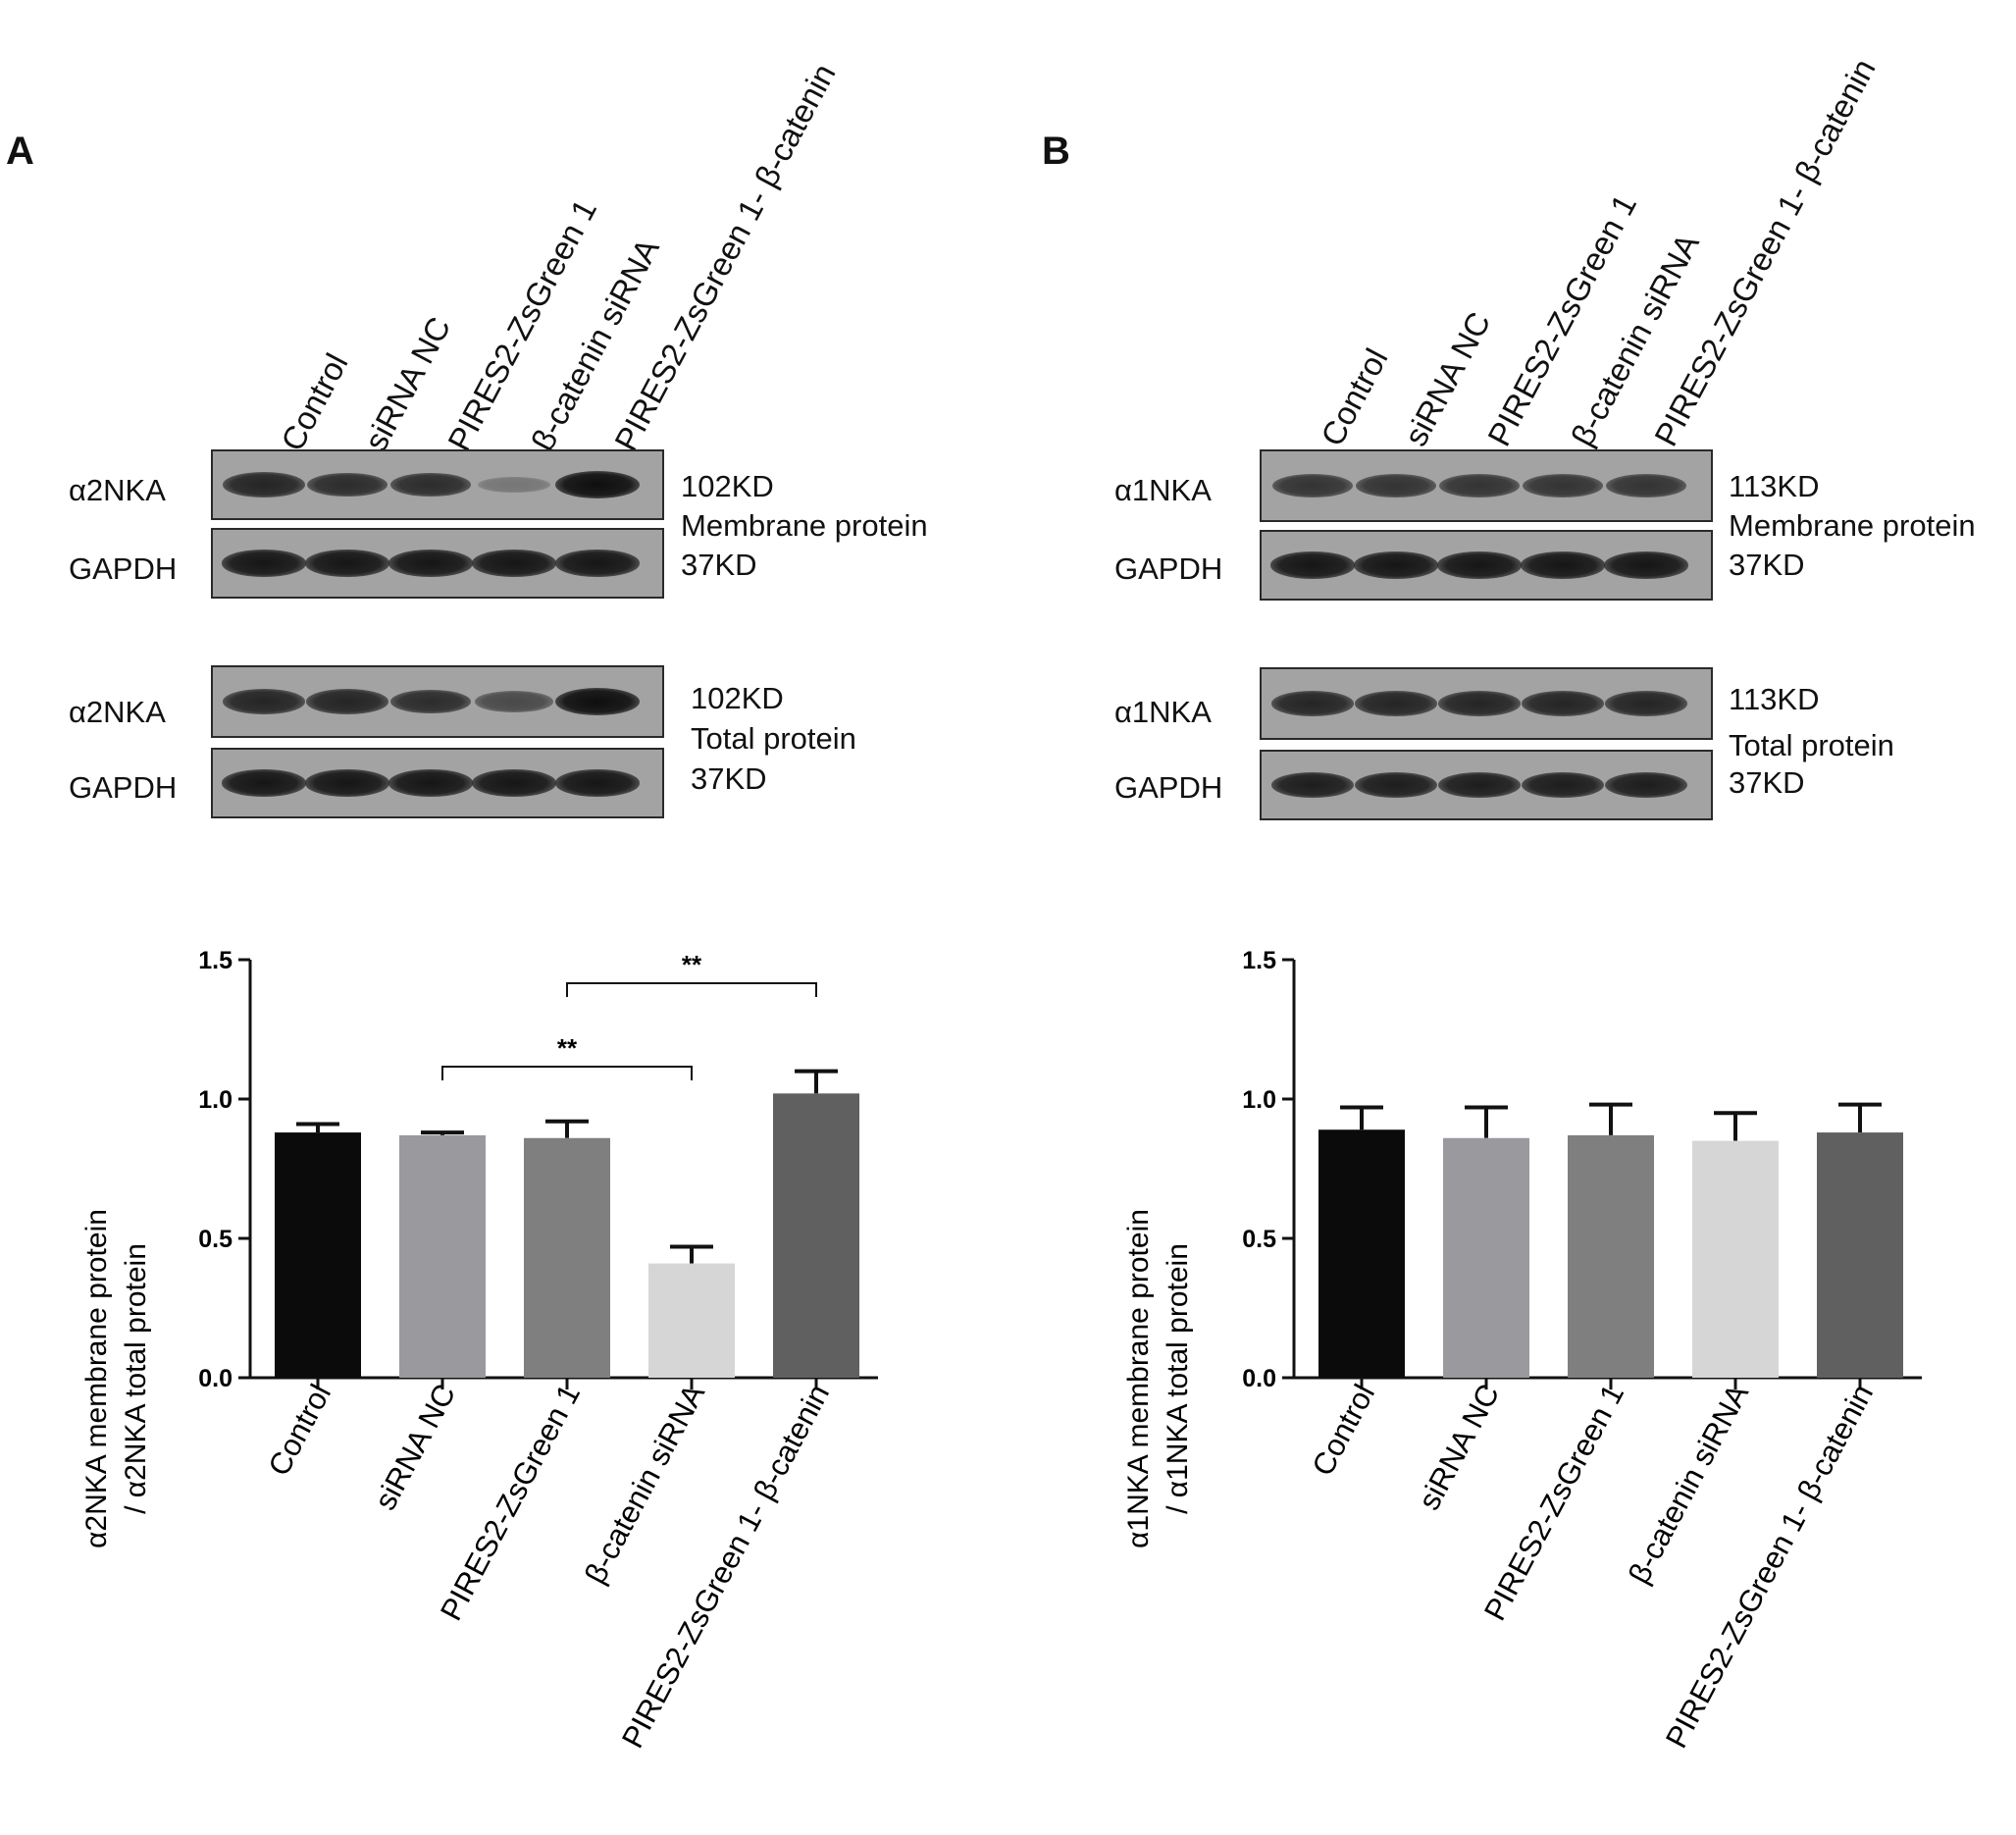 This screenshot has width=2016, height=1835. Describe the element at coordinates (1259, 1378) in the screenshot. I see `y-tick-label: 0.0` at that location.